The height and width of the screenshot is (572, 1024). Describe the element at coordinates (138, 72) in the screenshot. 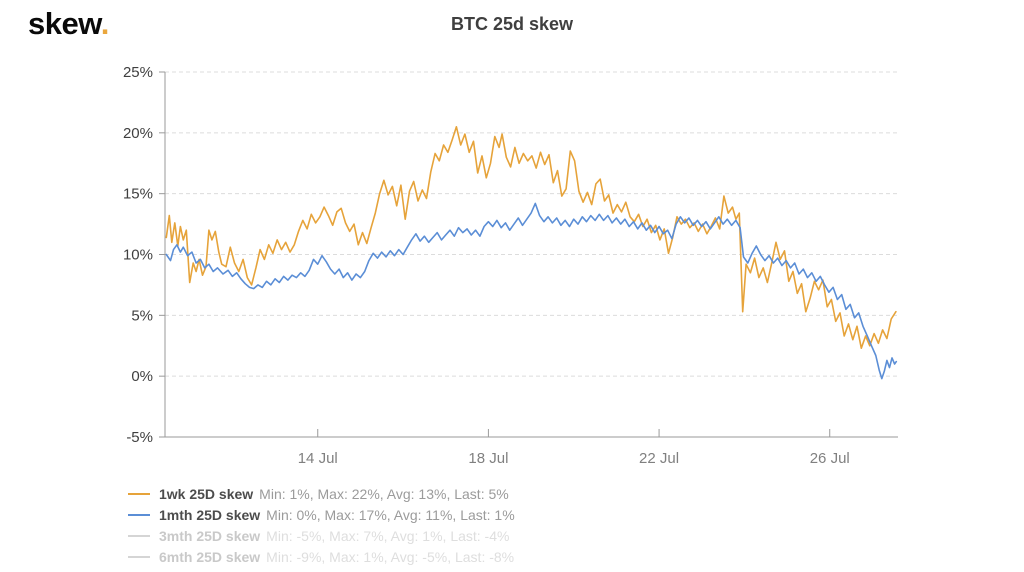

I see `y-tick-label: 25%` at that location.